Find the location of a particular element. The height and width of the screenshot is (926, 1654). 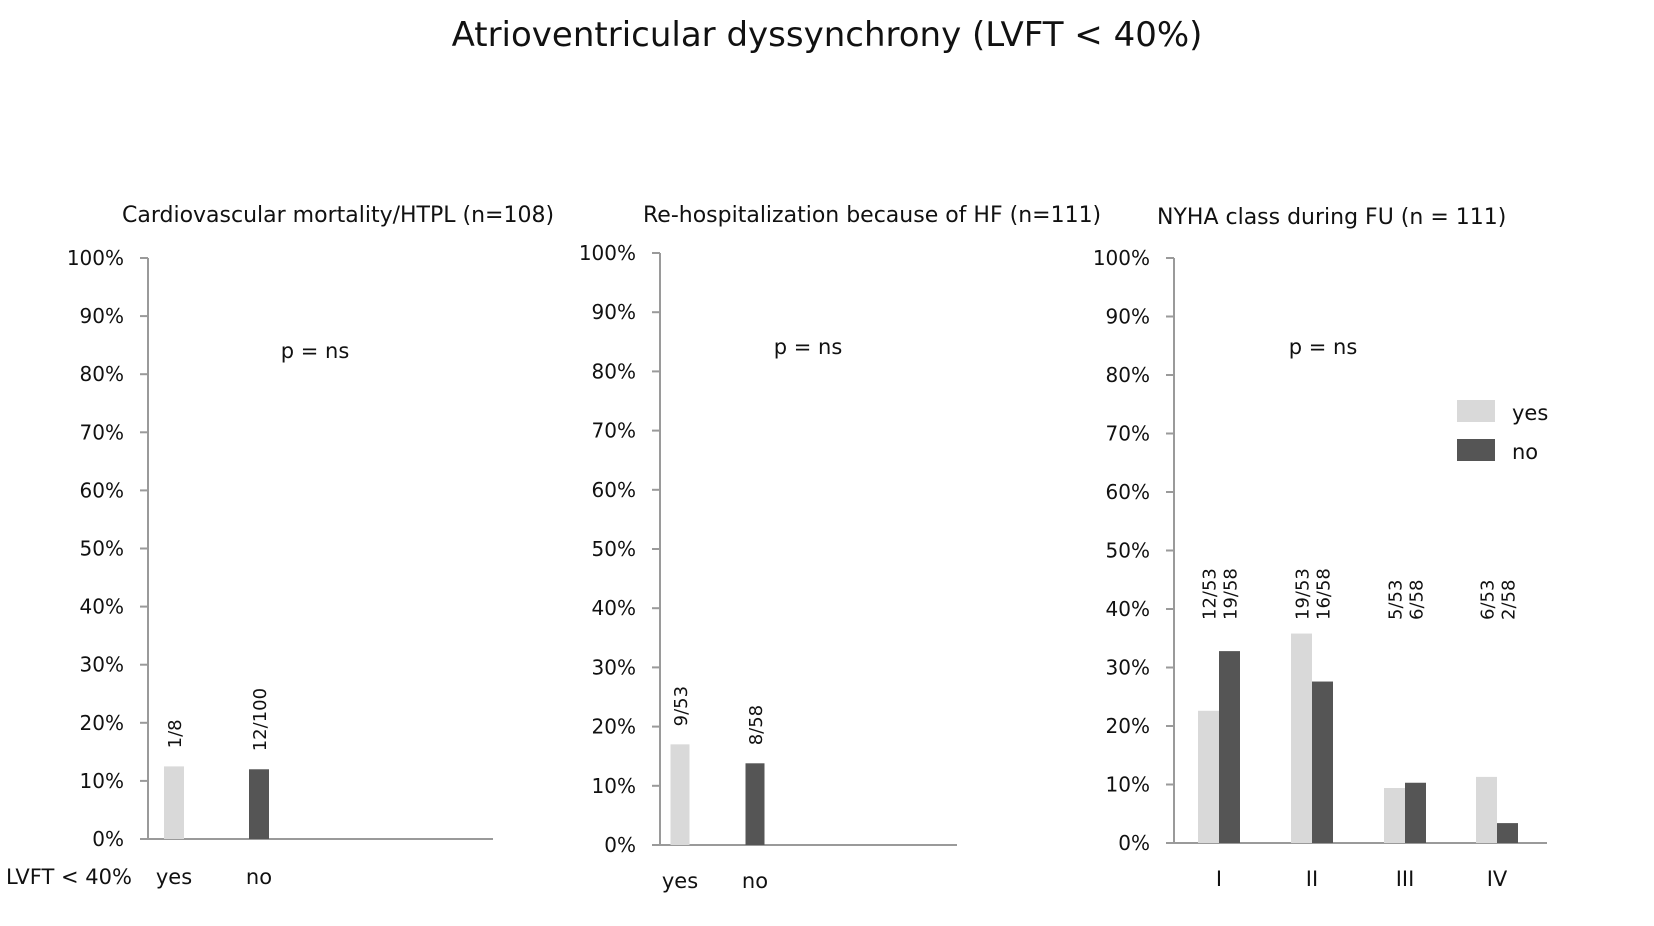

bar-yes-II is located at coordinates (1301, 738).